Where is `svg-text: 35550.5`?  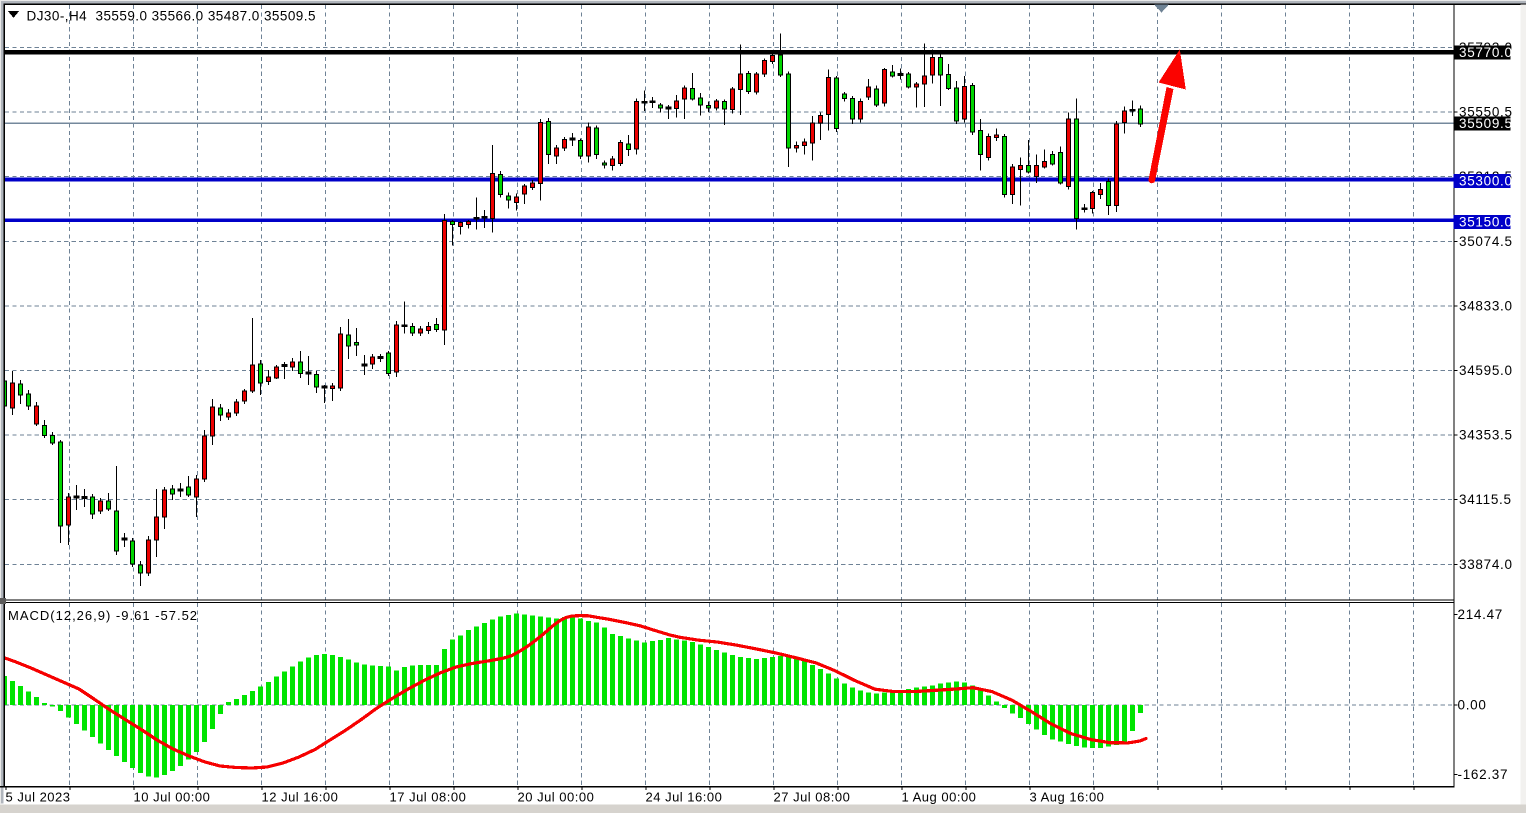 svg-text: 35550.5 is located at coordinates (1486, 112).